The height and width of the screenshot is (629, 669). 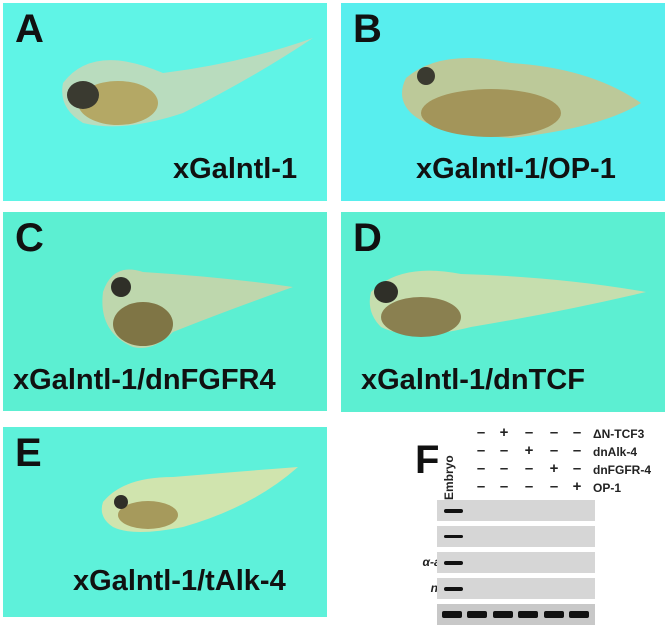 I want to click on panel-letter: D, so click(x=367, y=238).